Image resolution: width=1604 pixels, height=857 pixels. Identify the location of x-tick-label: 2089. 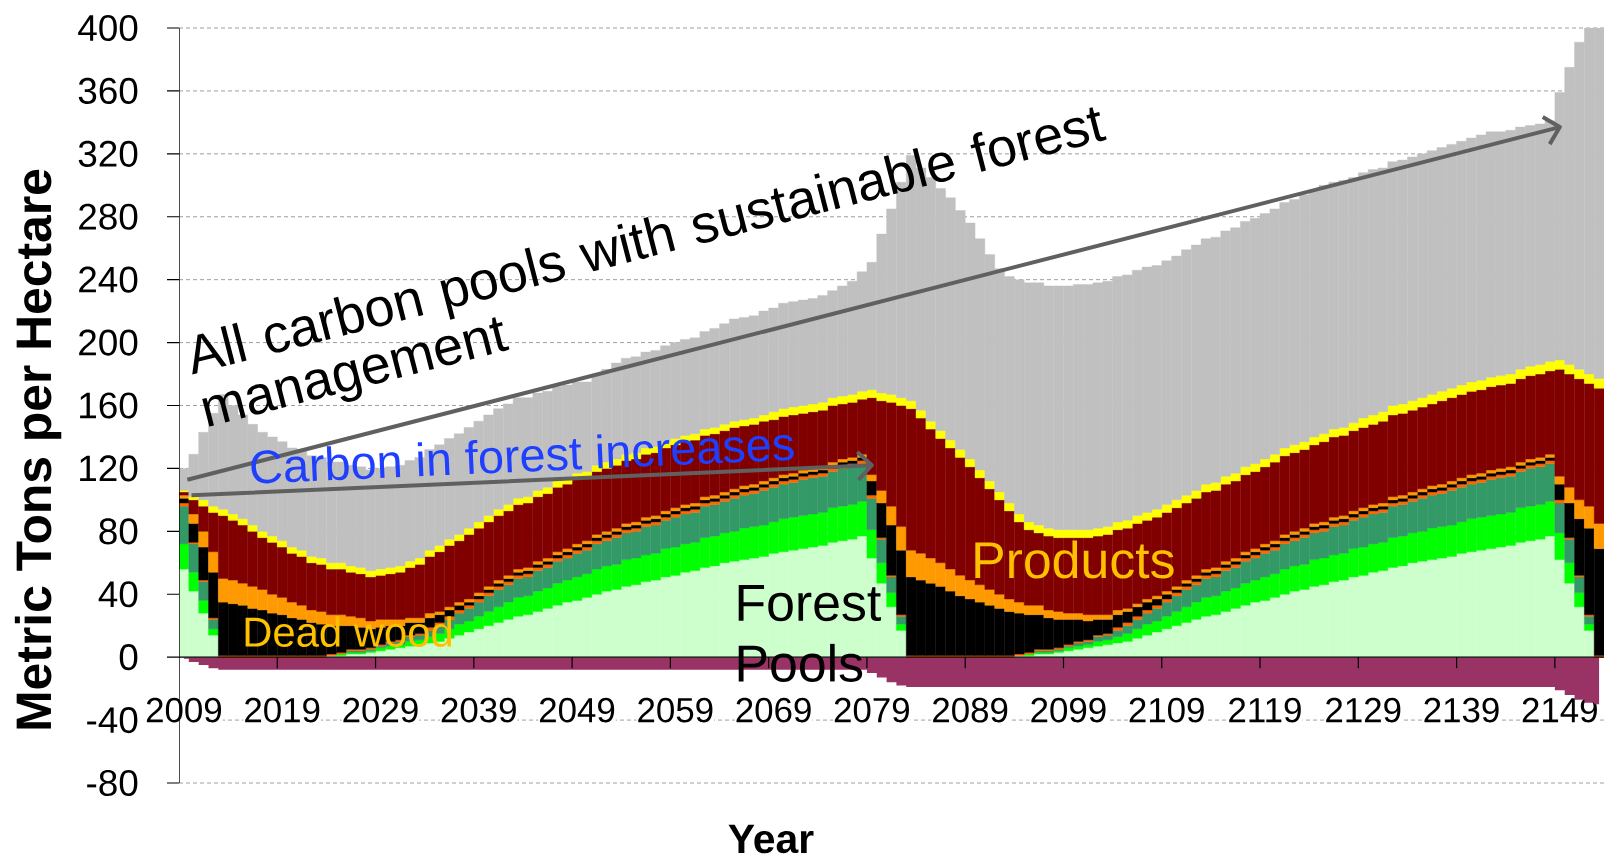
(970, 710).